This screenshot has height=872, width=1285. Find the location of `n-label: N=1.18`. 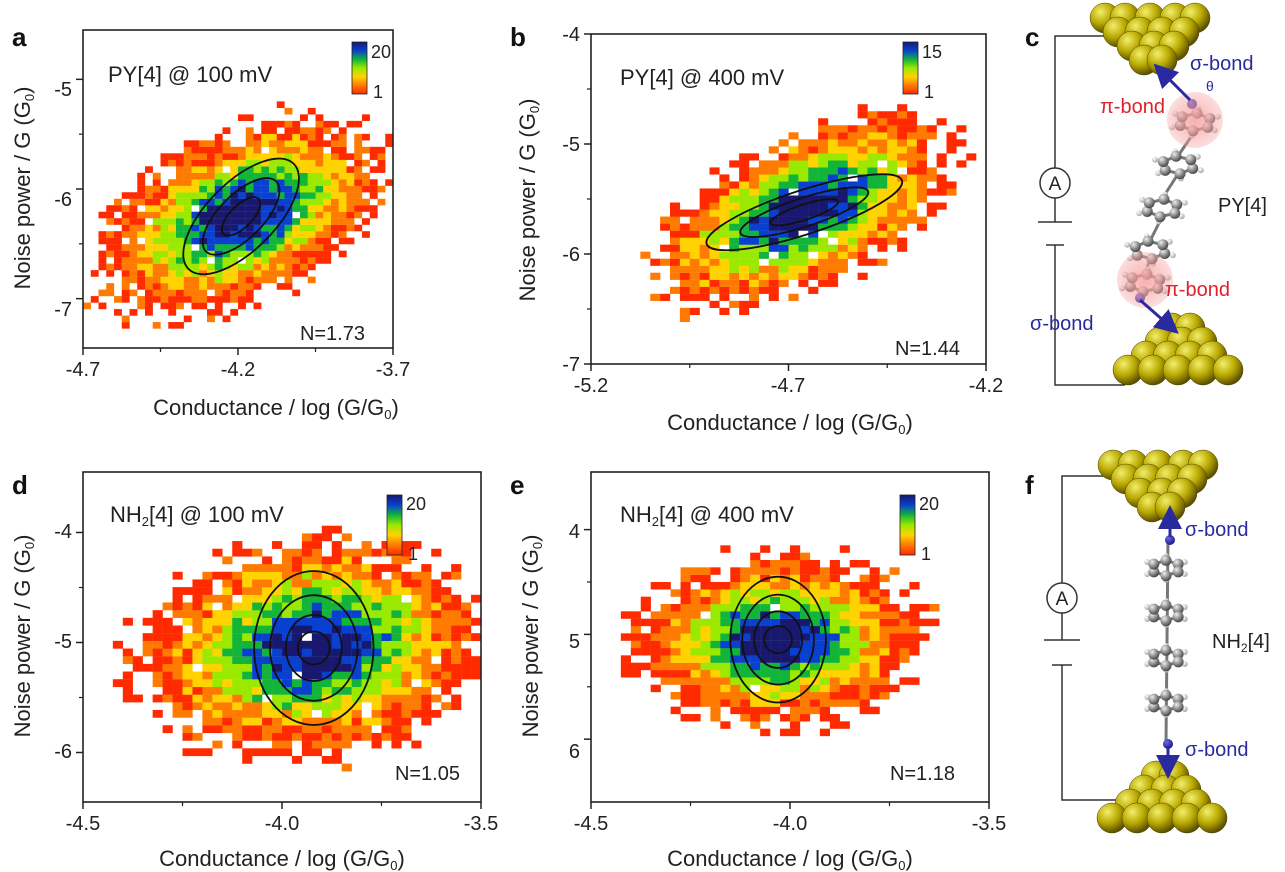

n-label: N=1.18 is located at coordinates (922, 774).